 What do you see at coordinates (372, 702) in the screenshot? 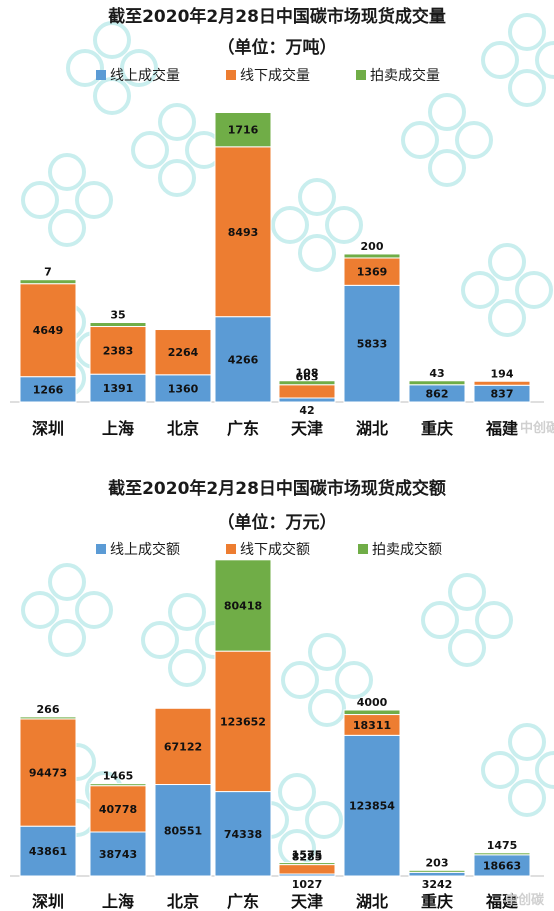
I see `data-label-auction: 4000` at bounding box center [372, 702].